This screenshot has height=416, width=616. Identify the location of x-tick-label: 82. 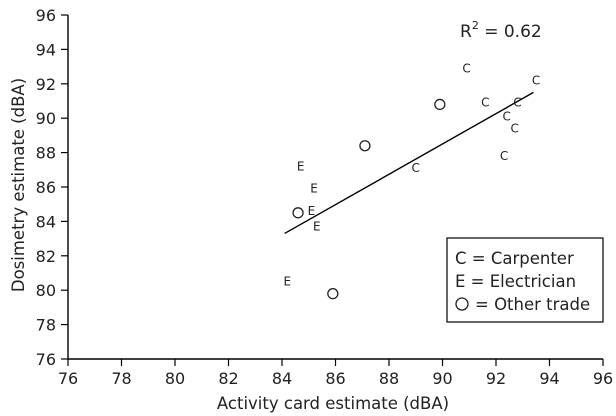
(228, 378).